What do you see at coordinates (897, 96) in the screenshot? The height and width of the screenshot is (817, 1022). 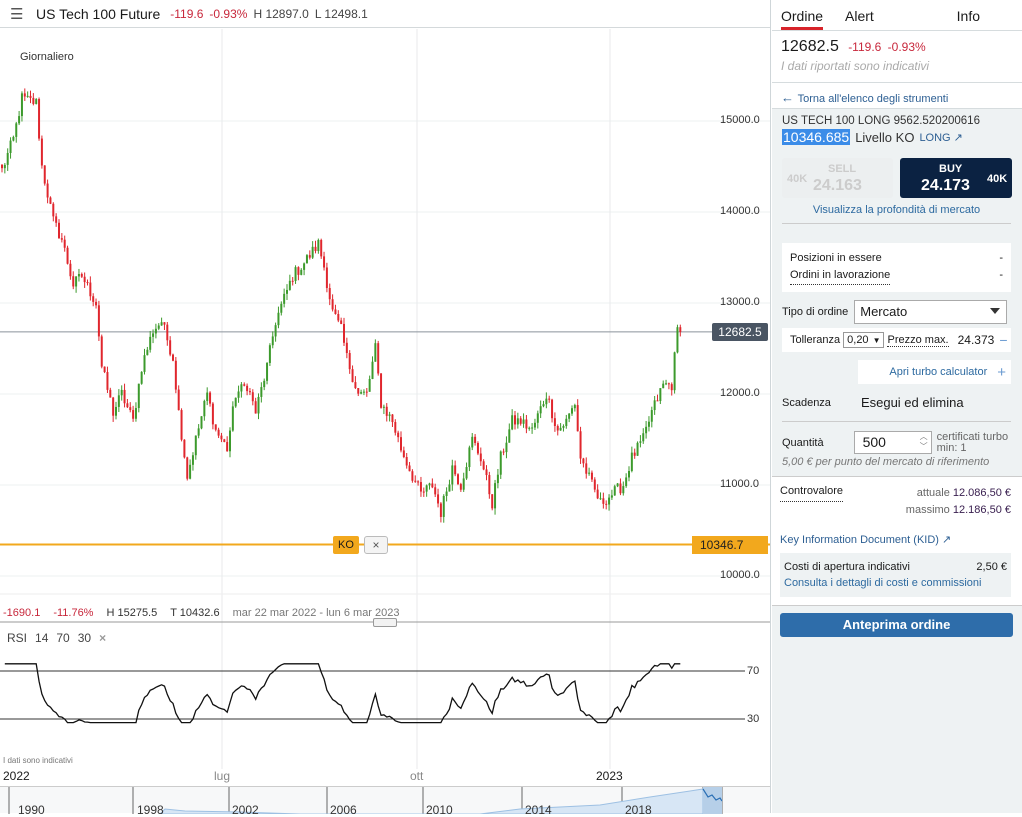 I see `back-link: ← Torna all'elenco degli strumenti` at bounding box center [897, 96].